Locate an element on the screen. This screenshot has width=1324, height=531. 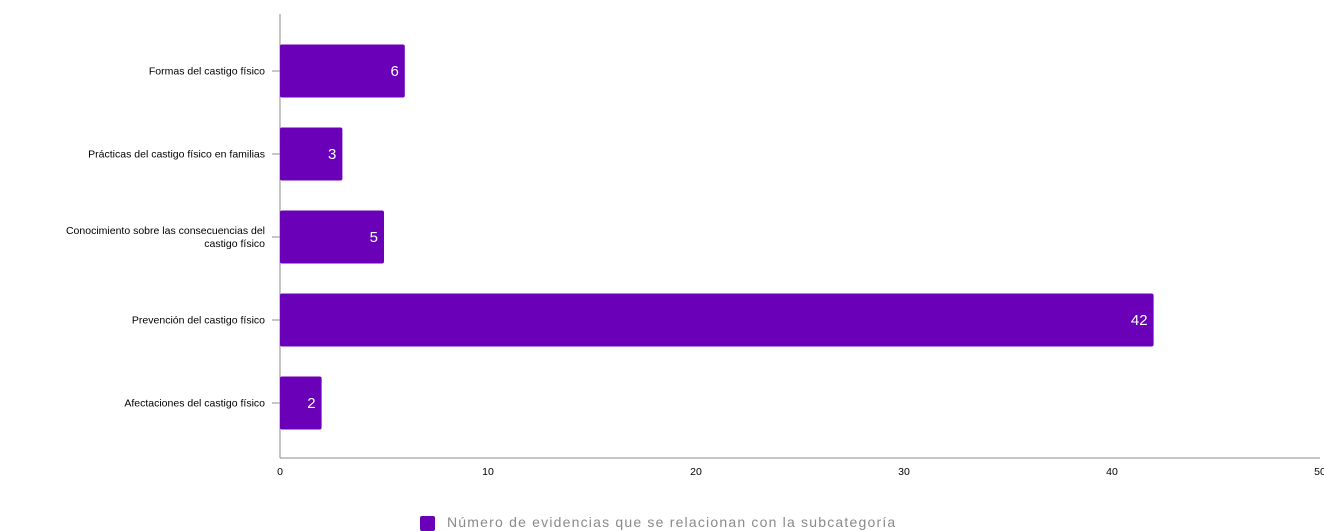
category-label-line: Prevención del castigo físico is located at coordinates (198, 321).